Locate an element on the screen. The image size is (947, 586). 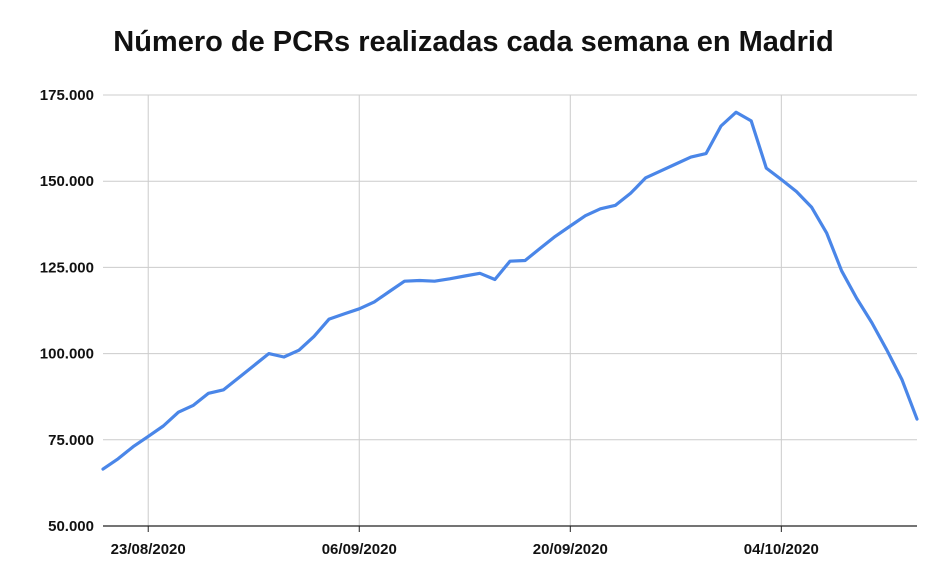
x-tick-label: 06/09/2020 is located at coordinates (359, 549).